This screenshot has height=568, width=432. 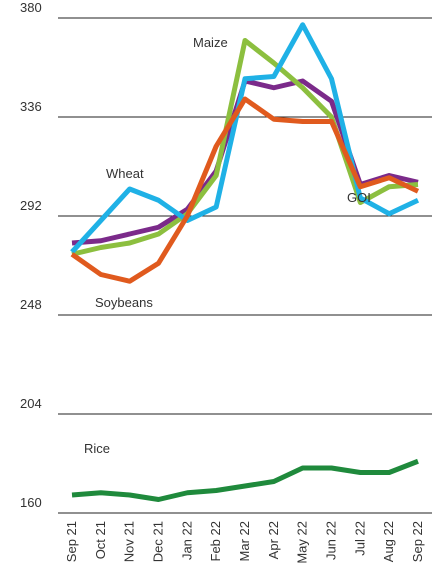 What do you see at coordinates (125, 173) in the screenshot?
I see `series-label: Wheat` at bounding box center [125, 173].